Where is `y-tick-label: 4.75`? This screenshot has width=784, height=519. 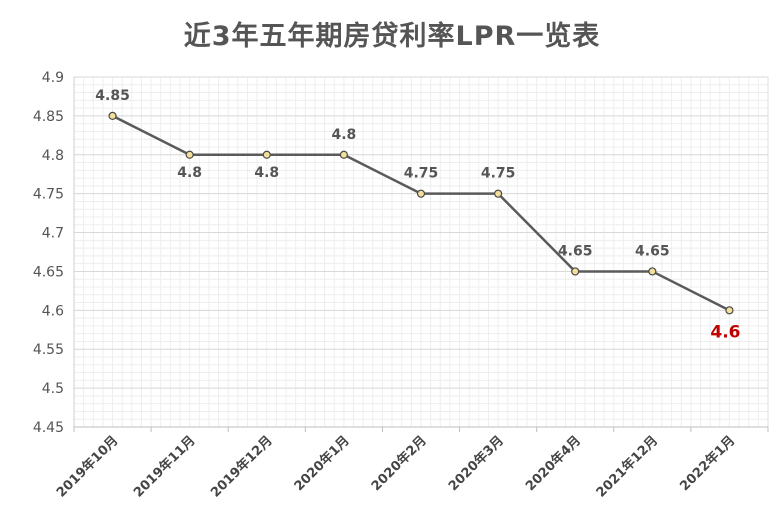
y-tick-label: 4.75 is located at coordinates (48, 195).